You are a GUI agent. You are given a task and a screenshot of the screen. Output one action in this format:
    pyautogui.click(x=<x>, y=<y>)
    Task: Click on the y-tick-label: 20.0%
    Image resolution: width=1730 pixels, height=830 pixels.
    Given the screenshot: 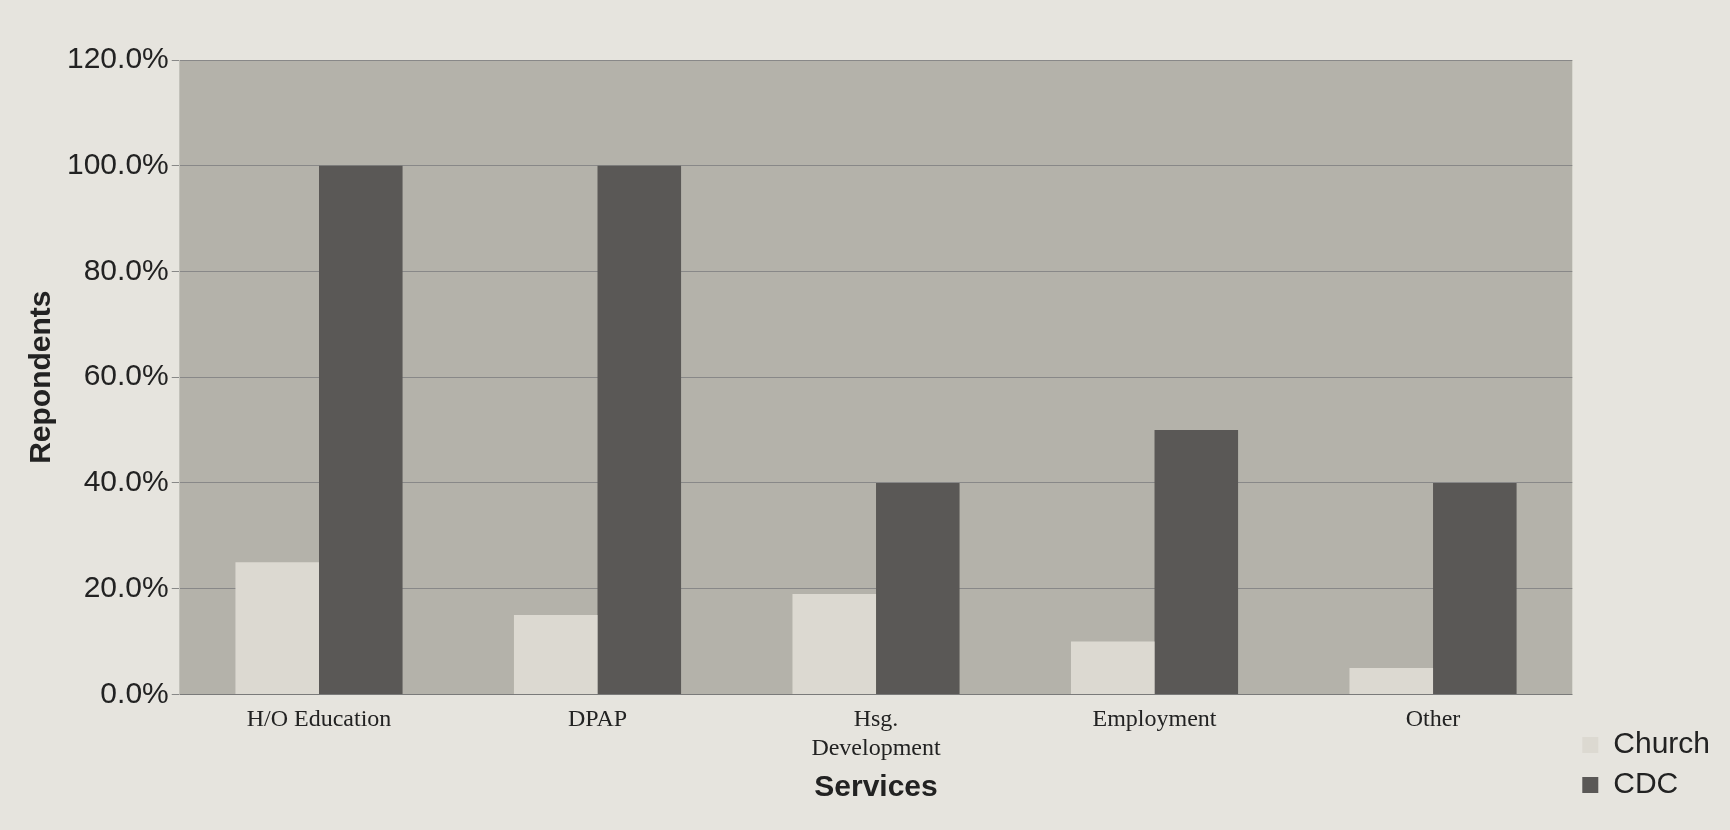 What is the action you would take?
    pyautogui.click(x=126, y=586)
    